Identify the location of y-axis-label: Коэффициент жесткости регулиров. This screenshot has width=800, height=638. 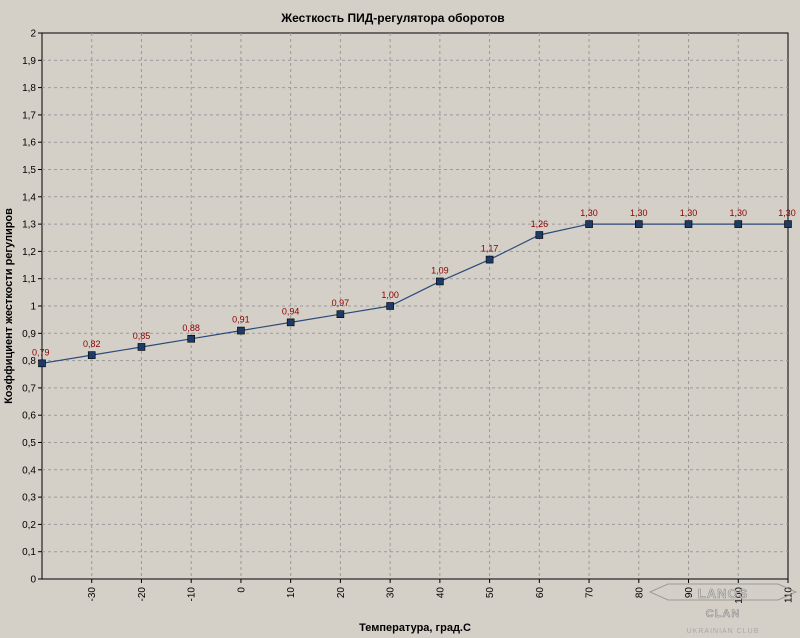
(9, 306).